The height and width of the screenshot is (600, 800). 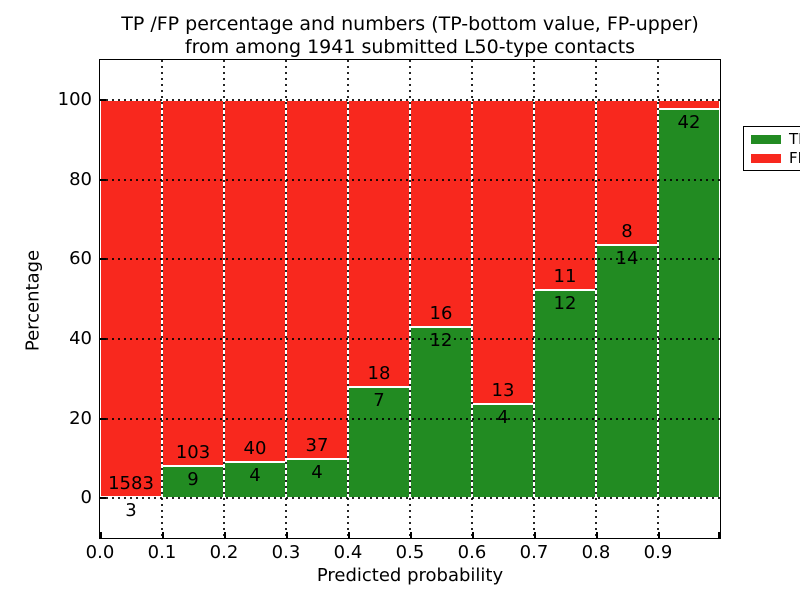 I want to click on legend-swatch-tp, so click(x=766, y=139).